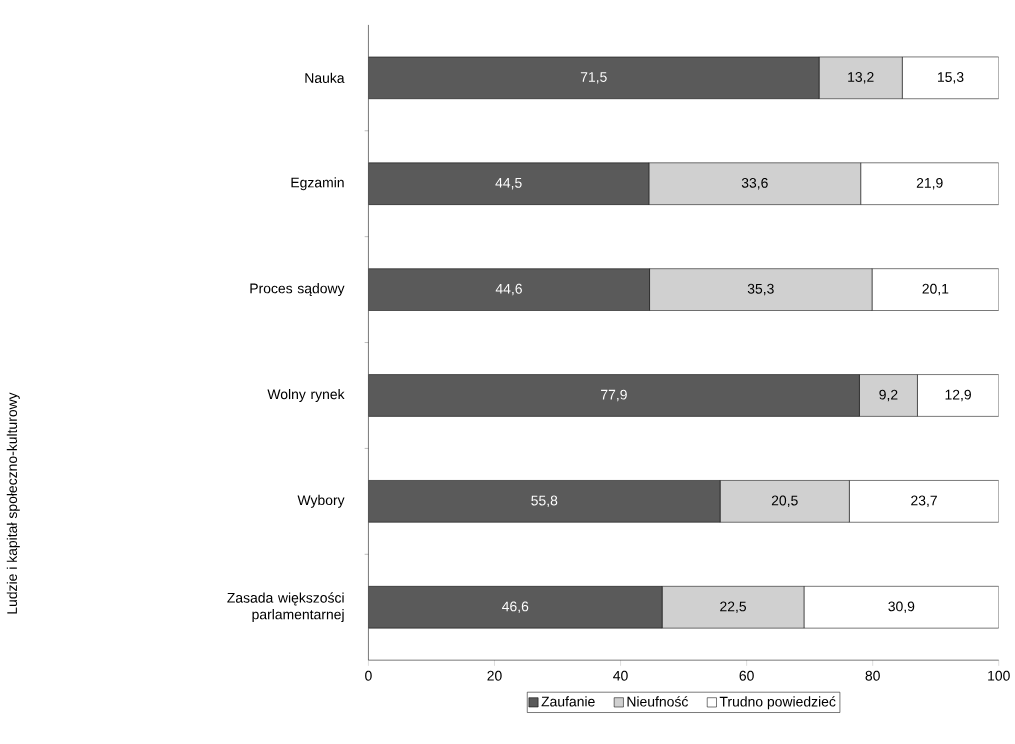 The height and width of the screenshot is (744, 1015). Describe the element at coordinates (784, 501) in the screenshot. I see `data-label: 20,5` at that location.